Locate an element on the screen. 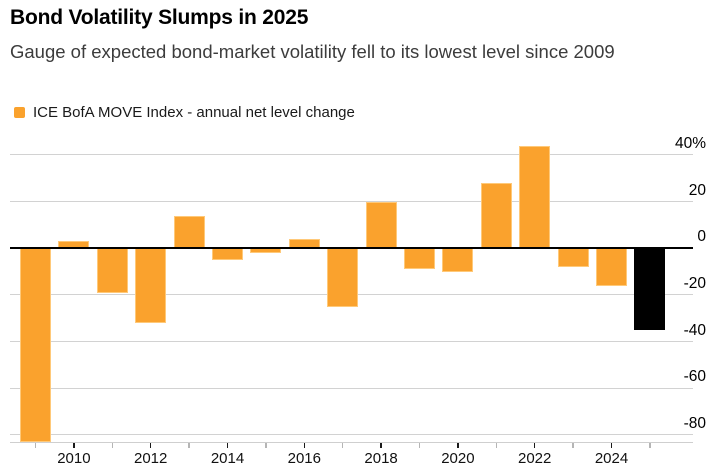 The image size is (715, 476). x-tick-2009 is located at coordinates (35, 445).